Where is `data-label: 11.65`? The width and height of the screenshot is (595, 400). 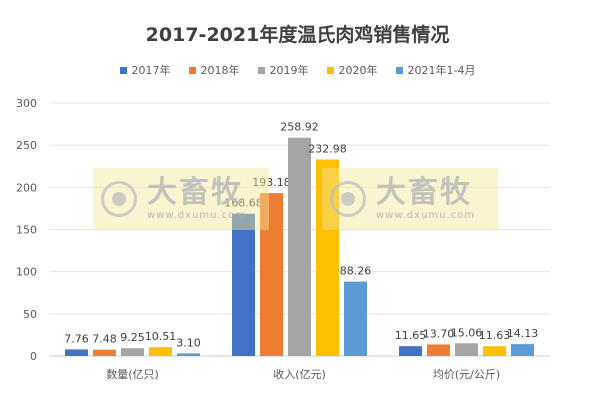
data-label: 11.65 is located at coordinates (411, 335).